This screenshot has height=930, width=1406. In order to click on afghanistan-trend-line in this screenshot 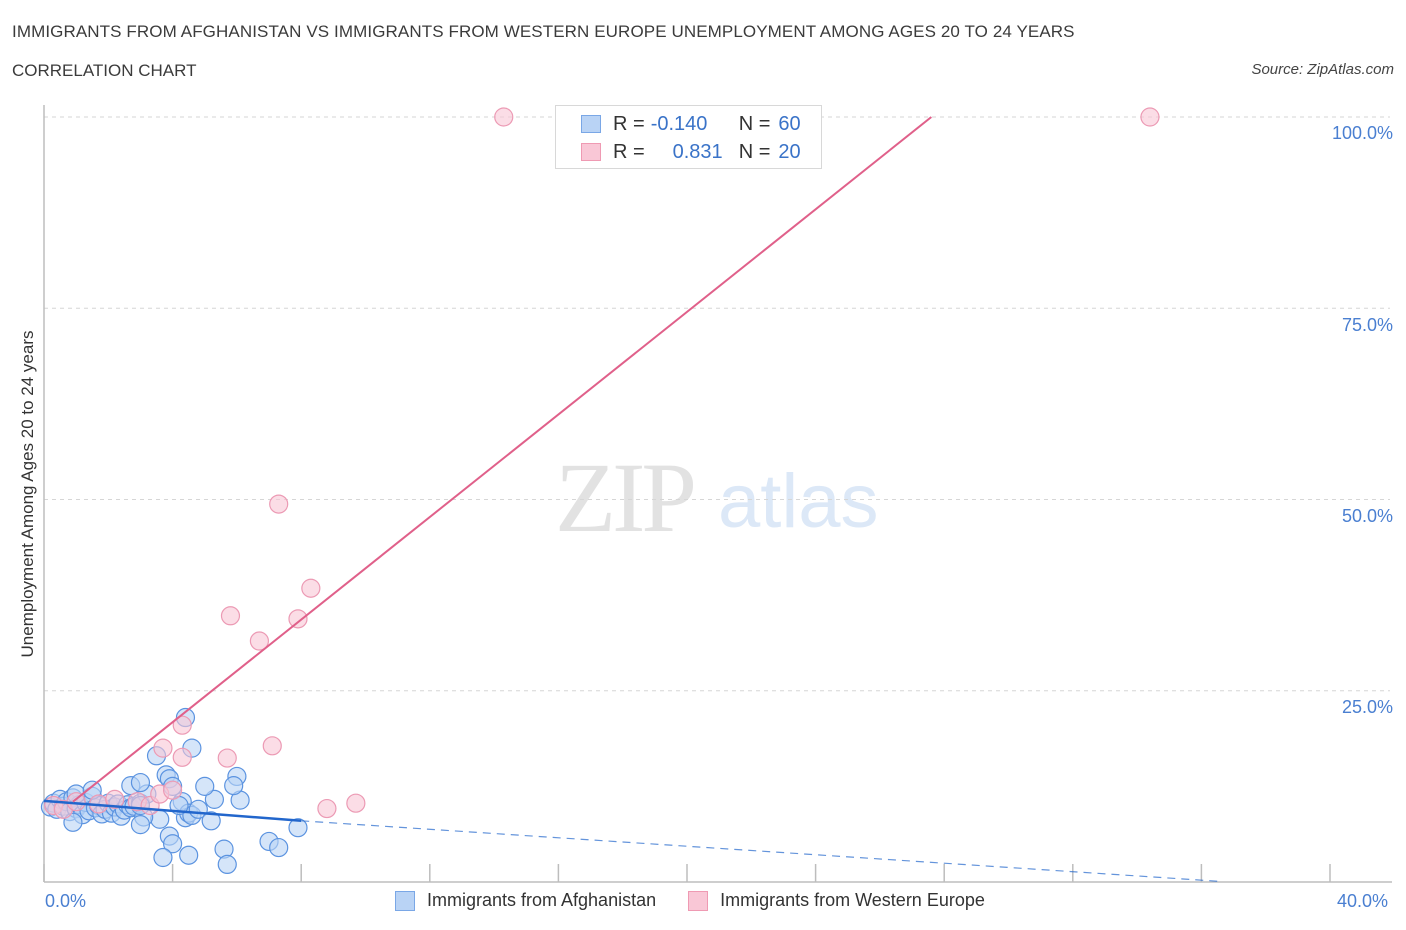, I will do `click(172, 811)`.